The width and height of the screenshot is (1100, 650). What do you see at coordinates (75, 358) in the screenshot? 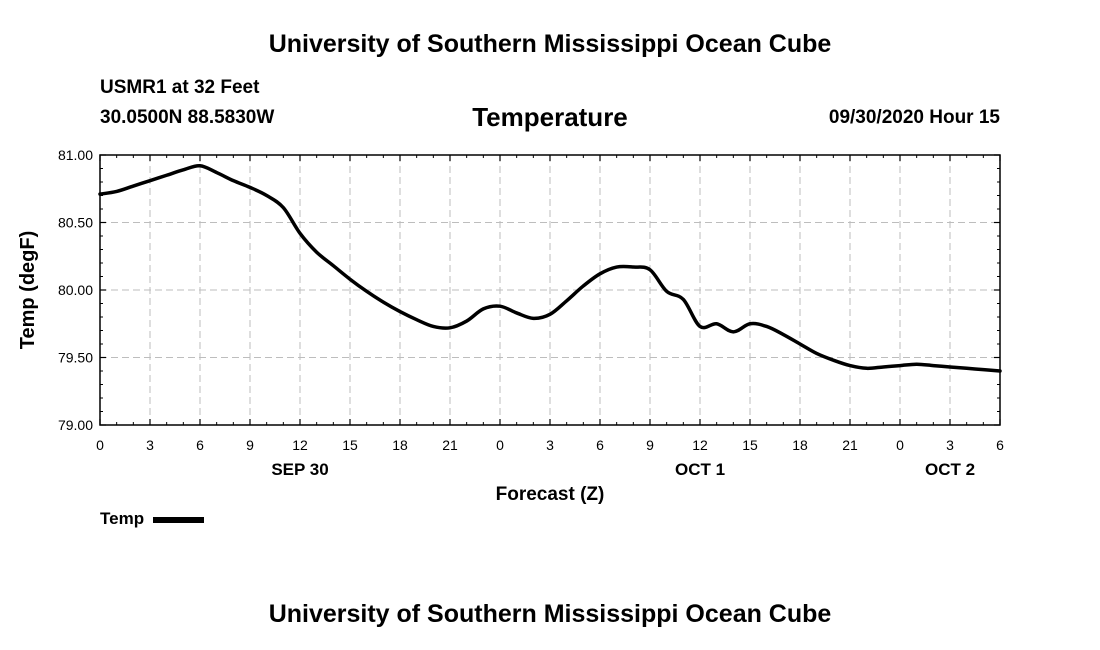
I see `y-tick-label: 79.50` at bounding box center [75, 358].